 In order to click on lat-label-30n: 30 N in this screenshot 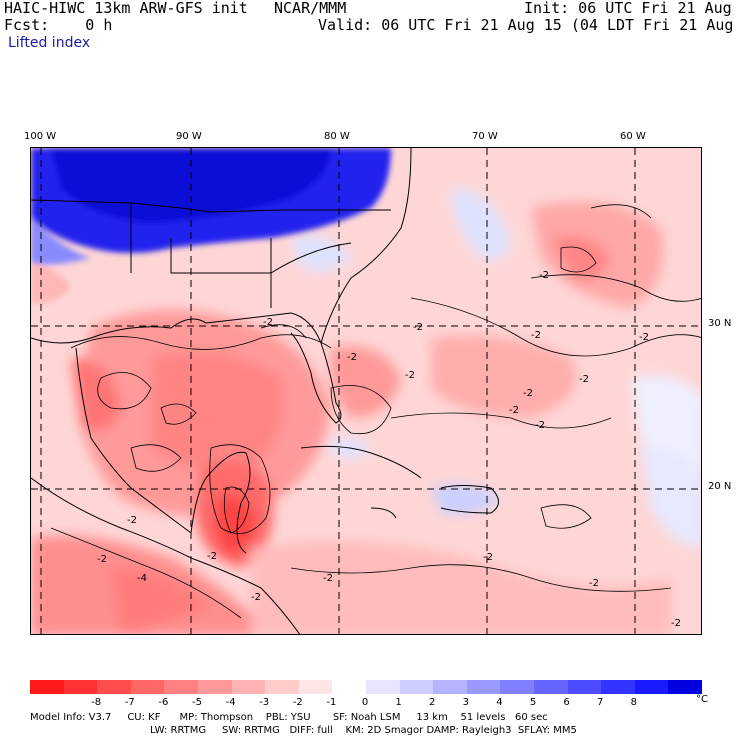, I will do `click(720, 323)`.